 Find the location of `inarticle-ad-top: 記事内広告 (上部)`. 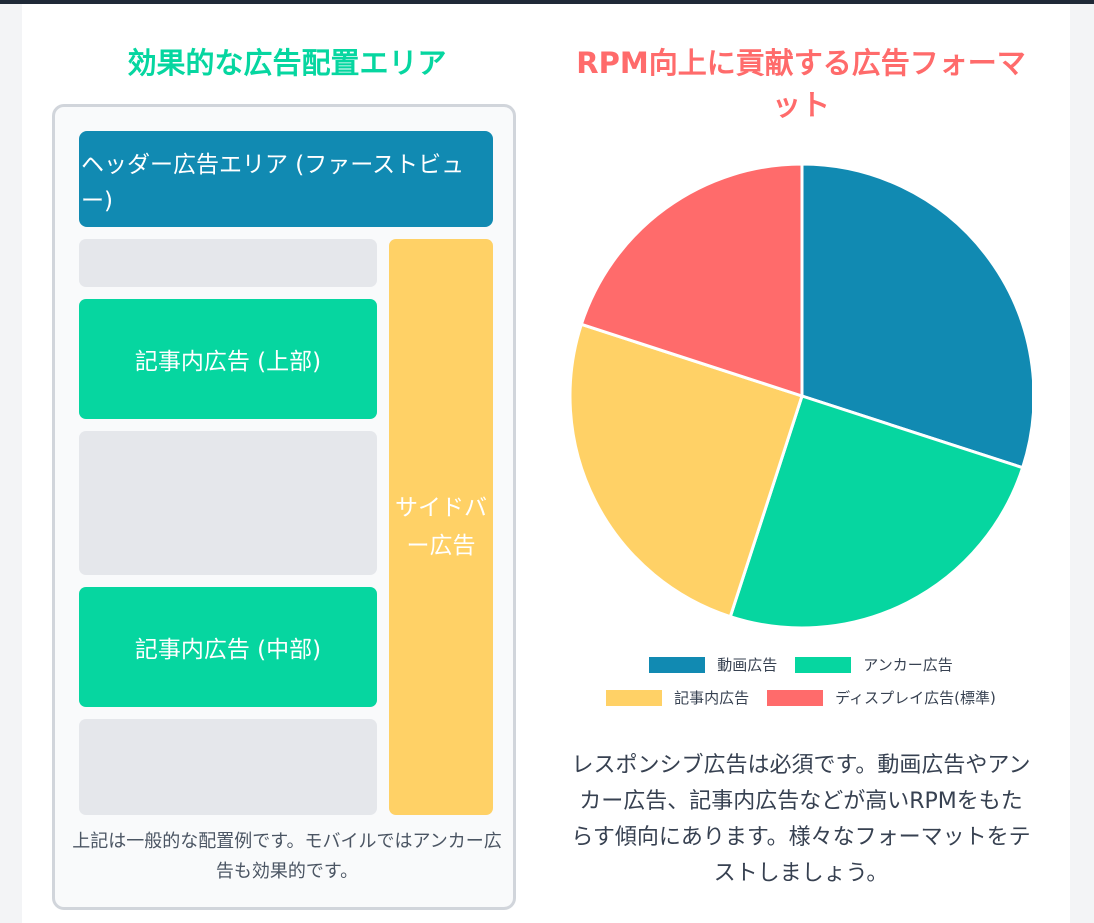

inarticle-ad-top: 記事内広告 (上部) is located at coordinates (228, 359).